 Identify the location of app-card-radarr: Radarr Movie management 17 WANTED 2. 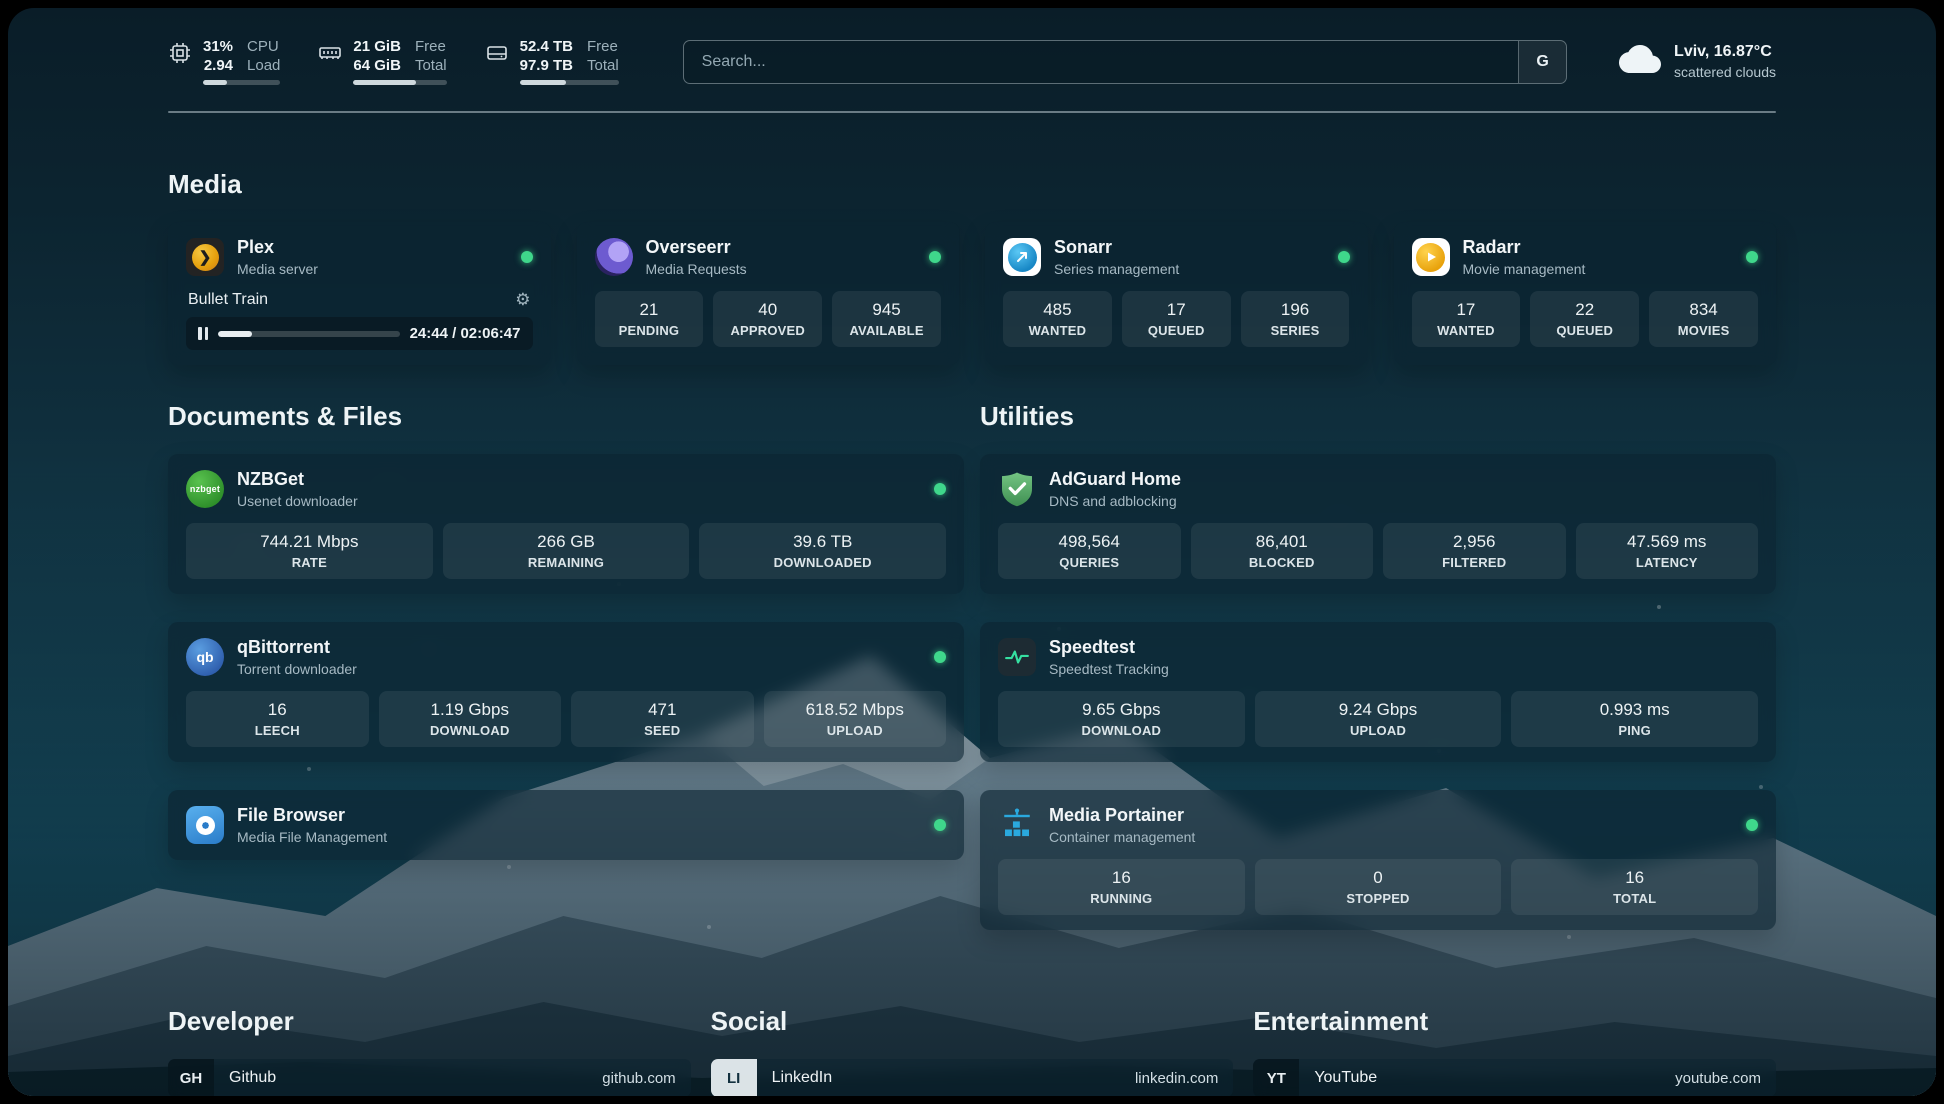
(1584, 293).